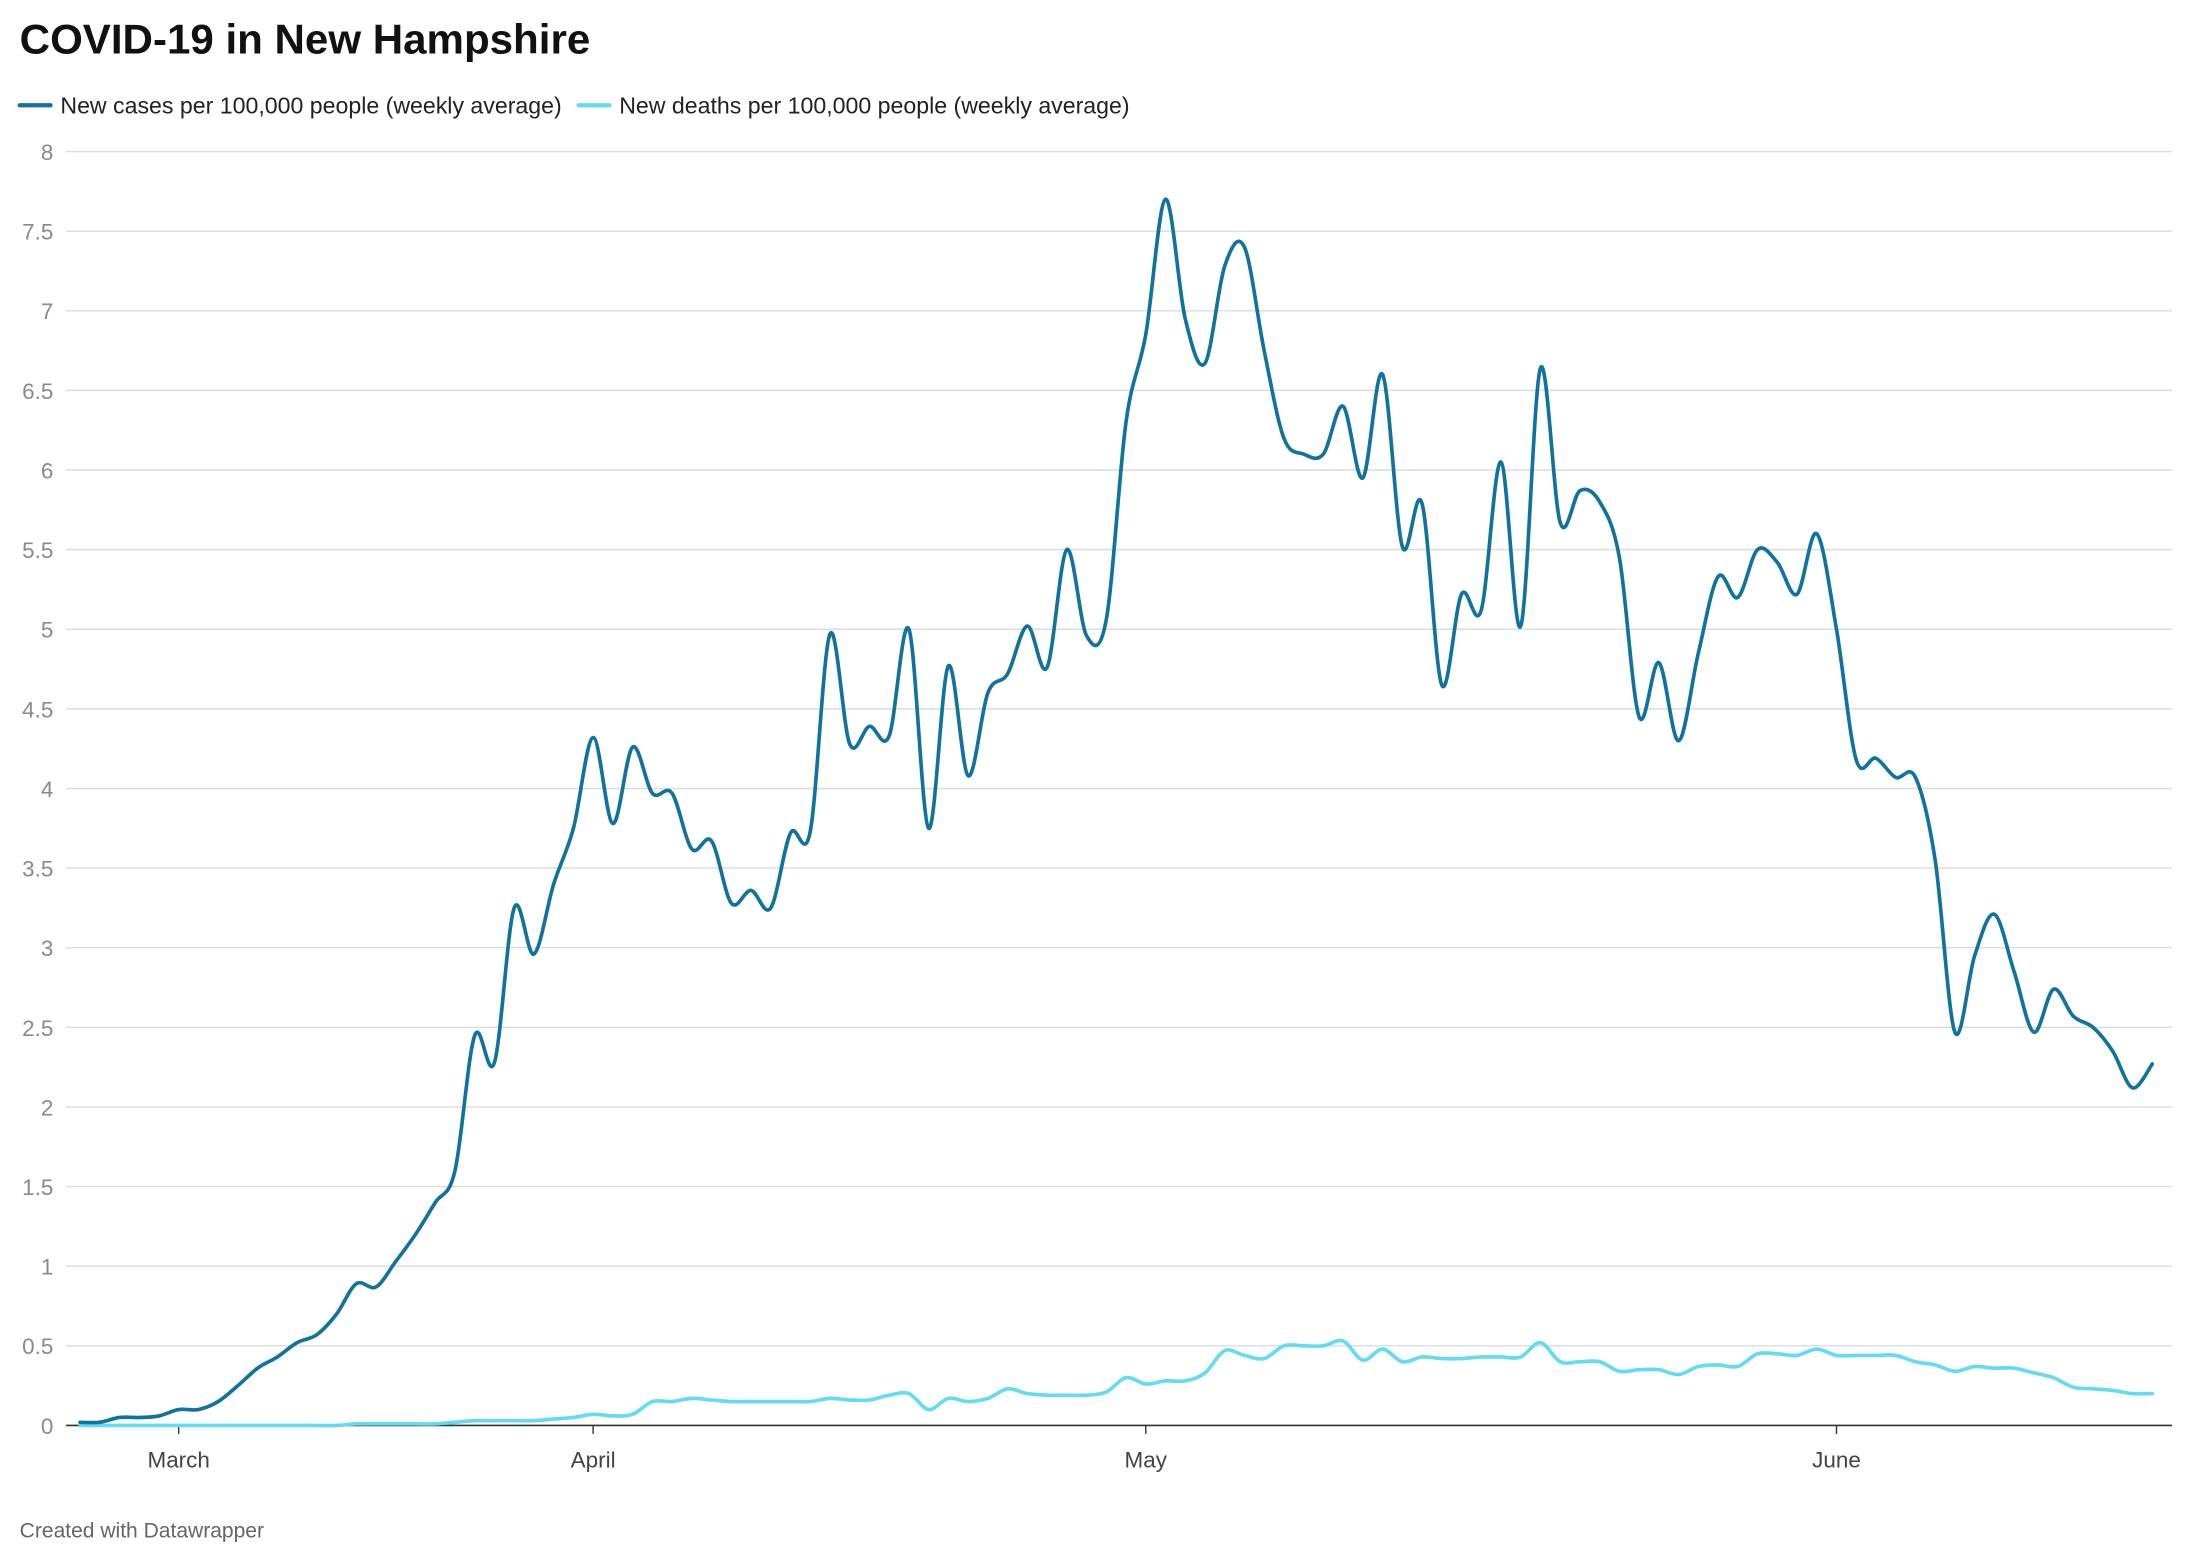  Describe the element at coordinates (37, 869) in the screenshot. I see `y-tick-label: 3.5` at that location.